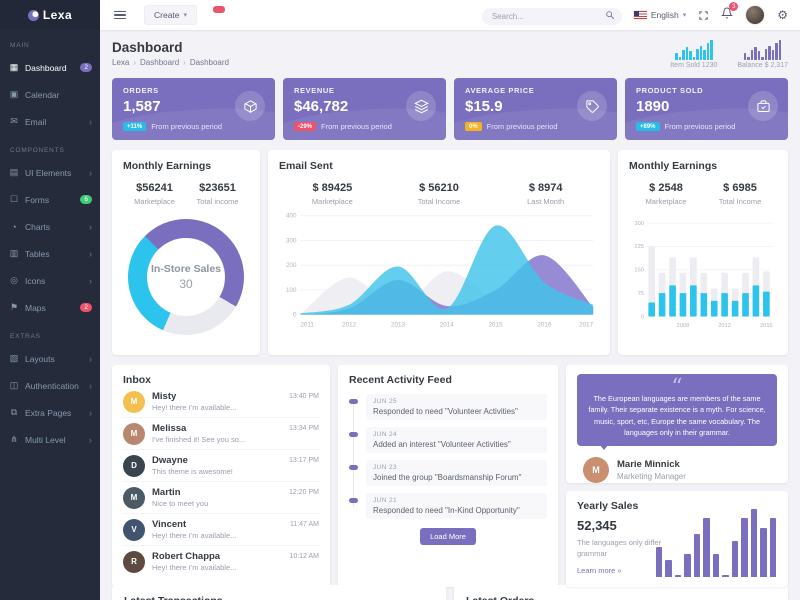 This screenshot has height=600, width=800. What do you see at coordinates (762, 65) in the screenshot?
I see `mini-stat-label: Balance $ 2,317` at bounding box center [762, 65].